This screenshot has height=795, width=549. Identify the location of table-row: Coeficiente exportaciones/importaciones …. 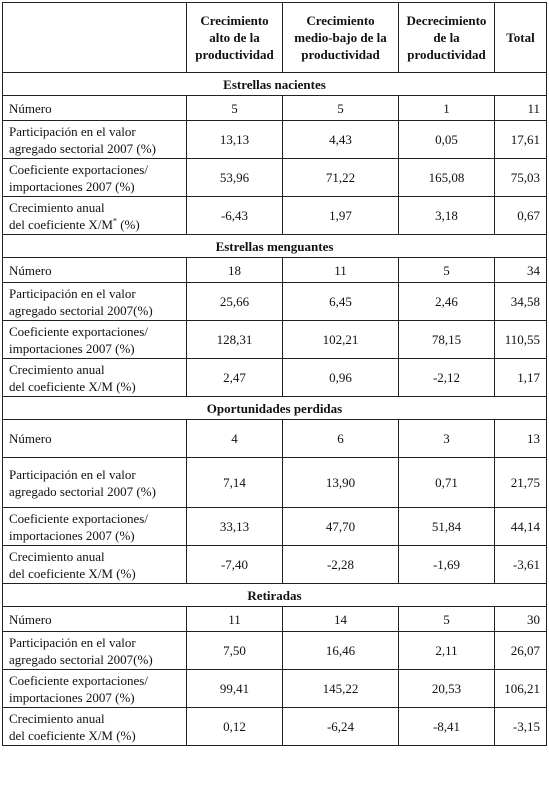
(274, 177).